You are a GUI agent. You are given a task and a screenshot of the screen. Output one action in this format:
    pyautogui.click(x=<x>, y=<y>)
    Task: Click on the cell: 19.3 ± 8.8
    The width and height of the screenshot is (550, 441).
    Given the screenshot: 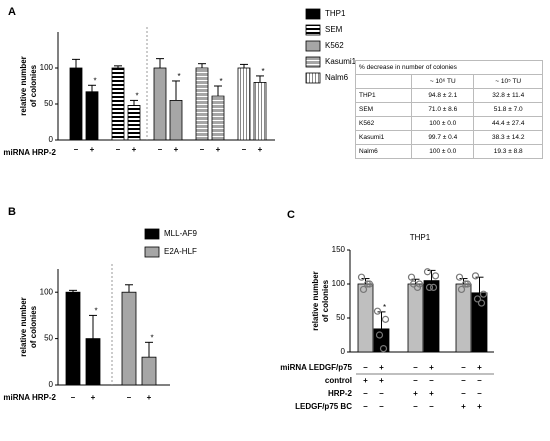 What is the action you would take?
    pyautogui.click(x=508, y=151)
    